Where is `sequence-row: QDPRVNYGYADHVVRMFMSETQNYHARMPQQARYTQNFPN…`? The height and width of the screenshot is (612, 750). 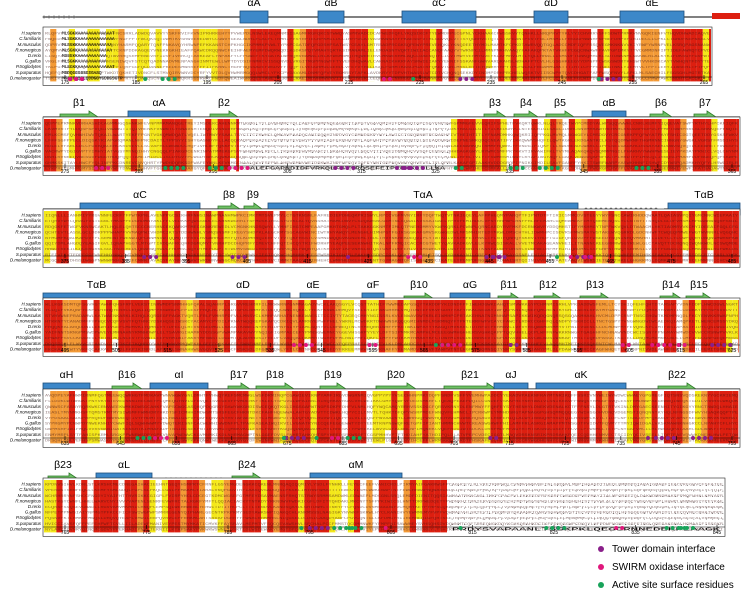 sequence-row: QDPRVNYGYADHVVRMFMSETQNYHARMPQQARYTQNFPN… is located at coordinates (378, 46).